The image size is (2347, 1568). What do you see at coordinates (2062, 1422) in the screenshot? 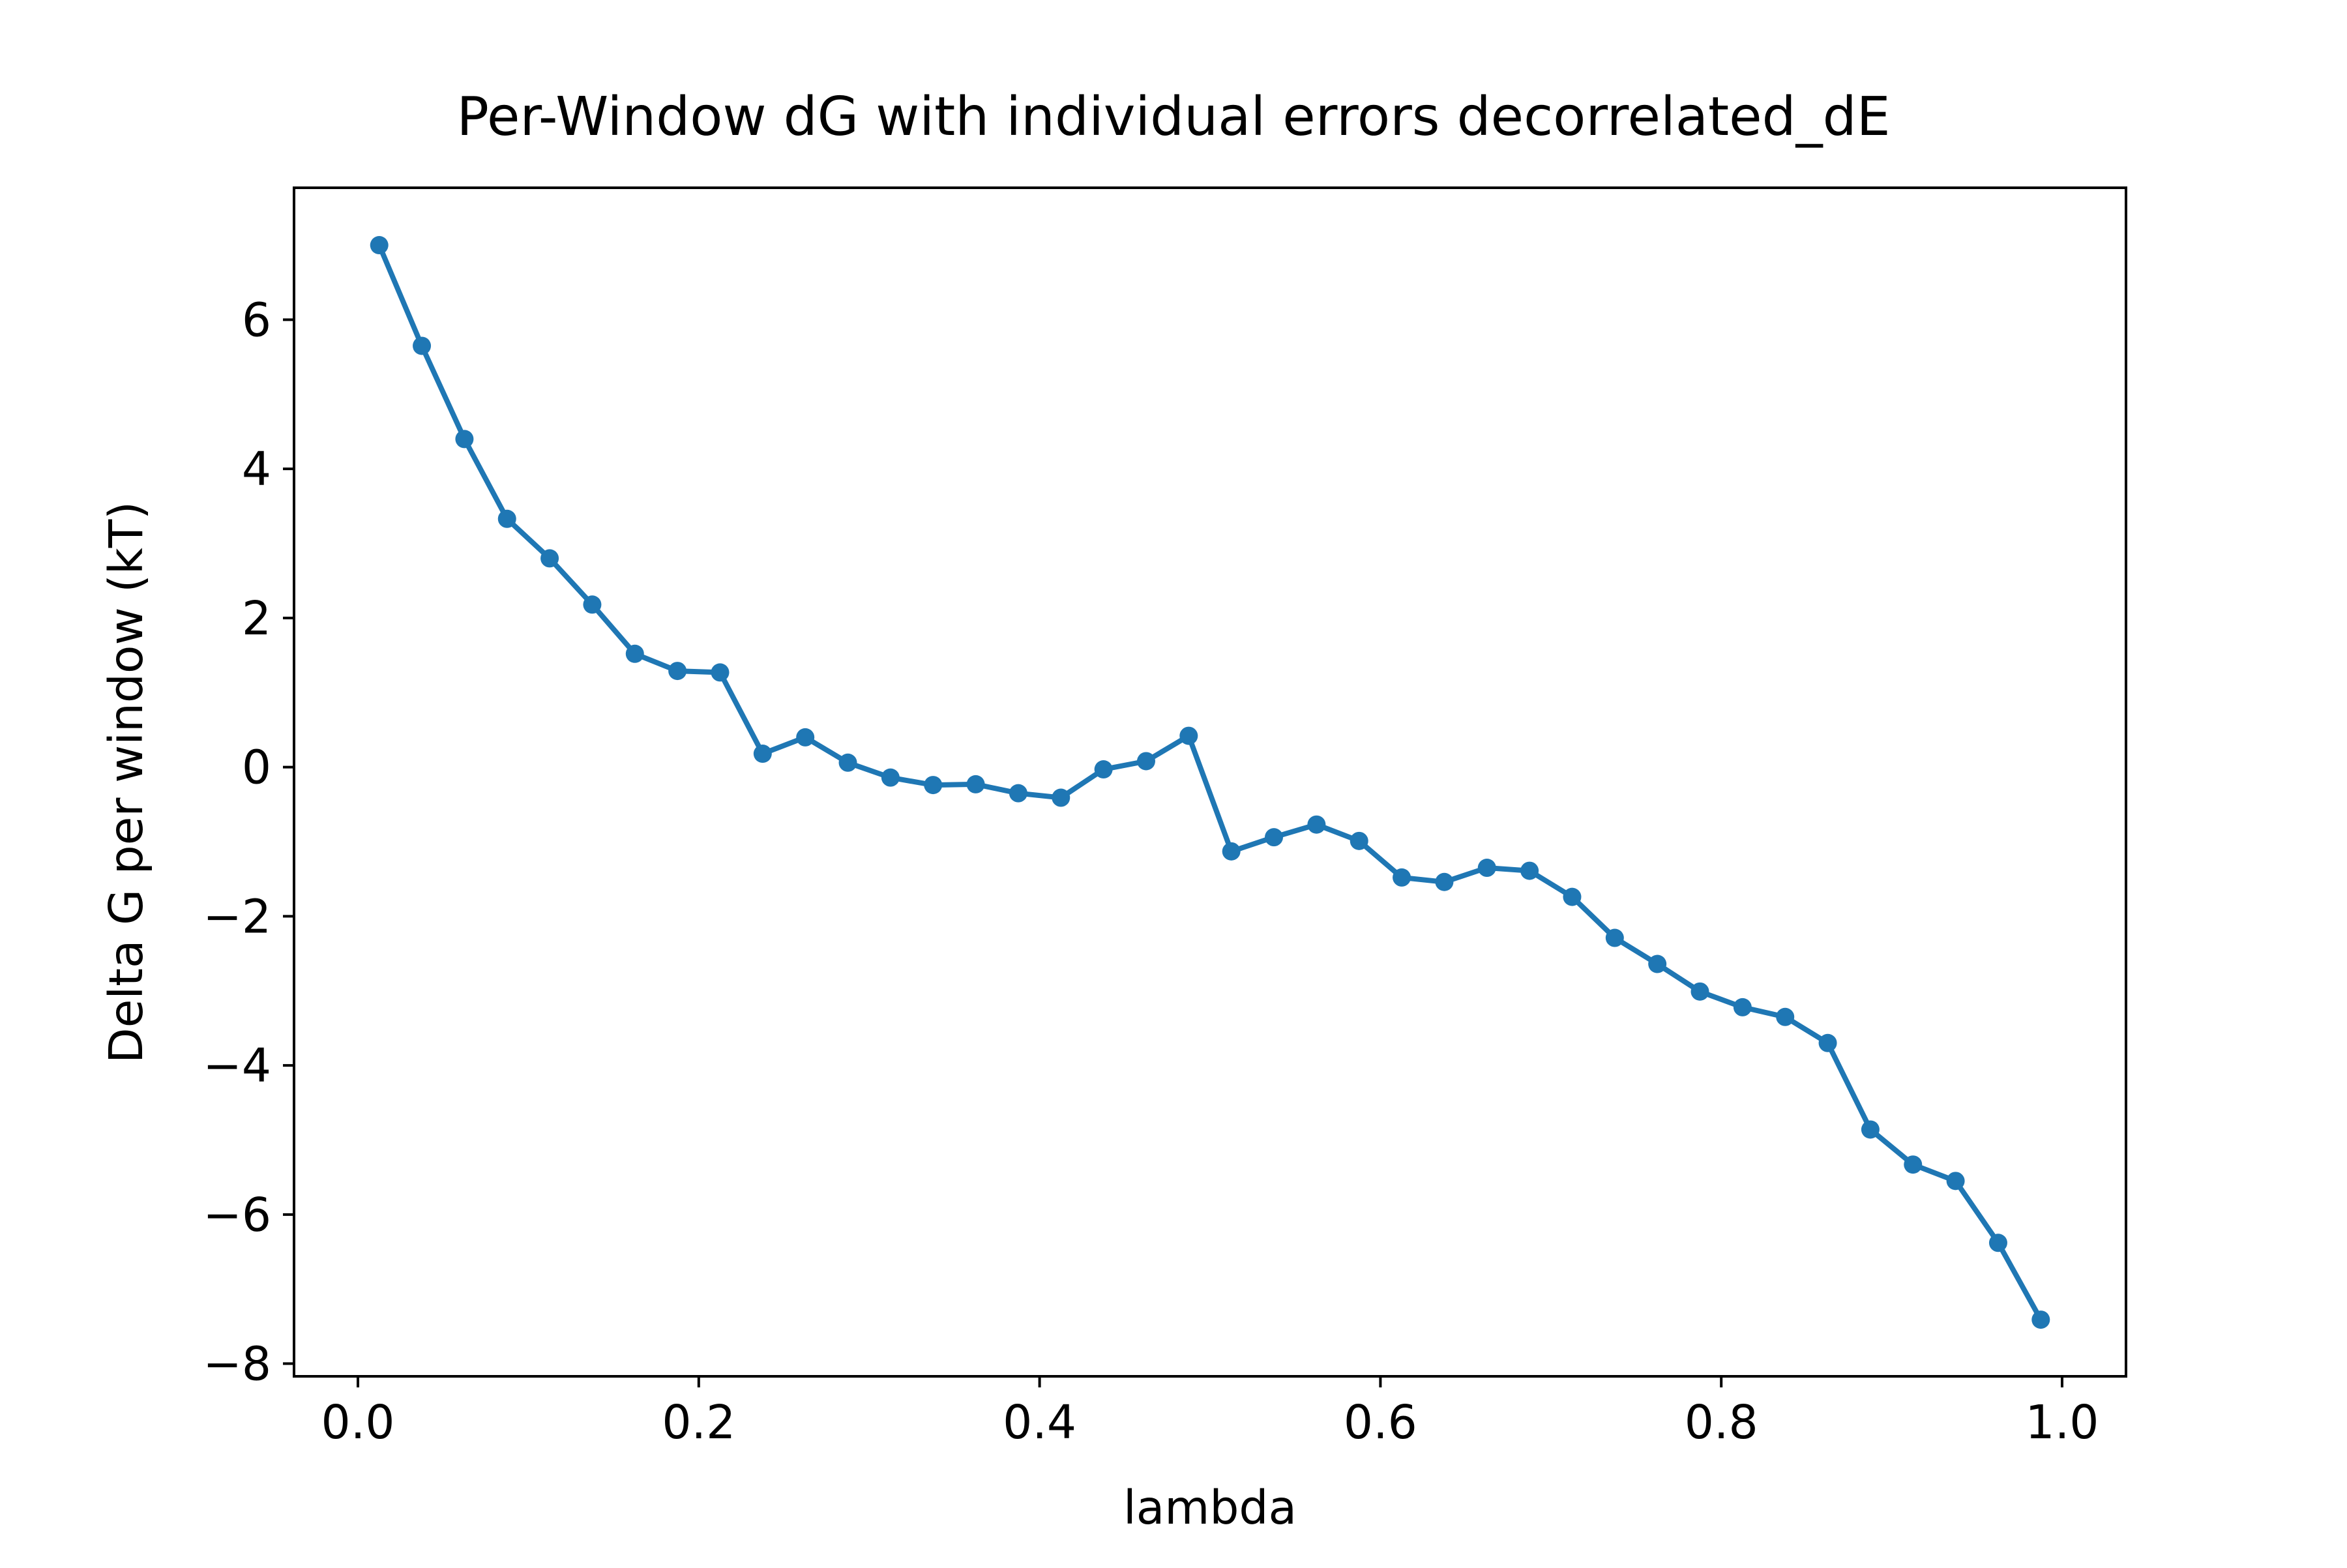
I see `x-tick-label: 1.0` at bounding box center [2062, 1422].